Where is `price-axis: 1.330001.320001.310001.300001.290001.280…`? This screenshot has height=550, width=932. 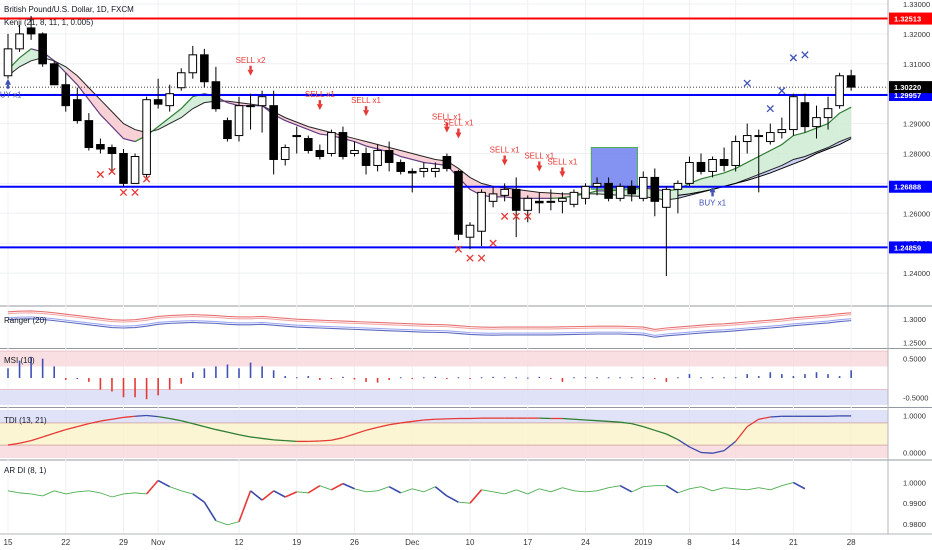 price-axis: 1.330001.320001.310001.300001.290001.280… is located at coordinates (909, 267).